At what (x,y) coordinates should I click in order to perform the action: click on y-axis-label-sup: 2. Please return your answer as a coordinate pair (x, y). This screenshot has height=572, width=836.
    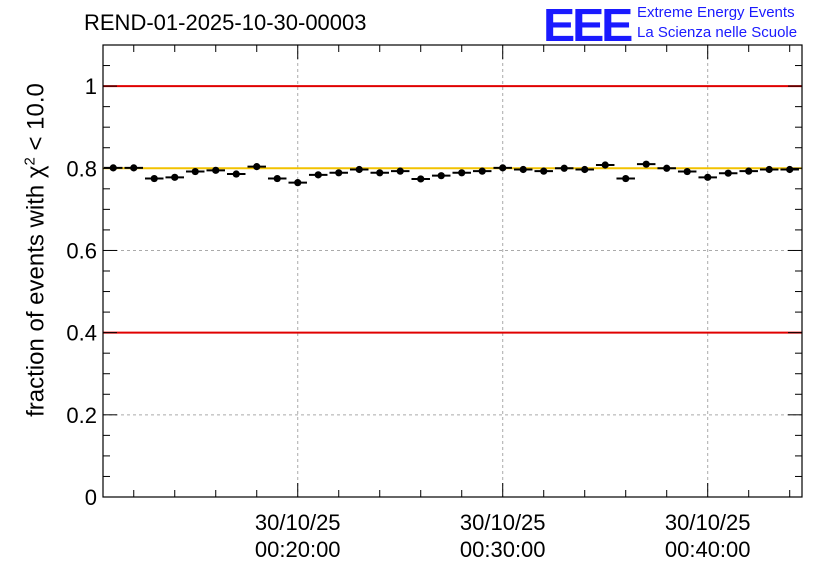
    Looking at the image, I should click on (30, 161).